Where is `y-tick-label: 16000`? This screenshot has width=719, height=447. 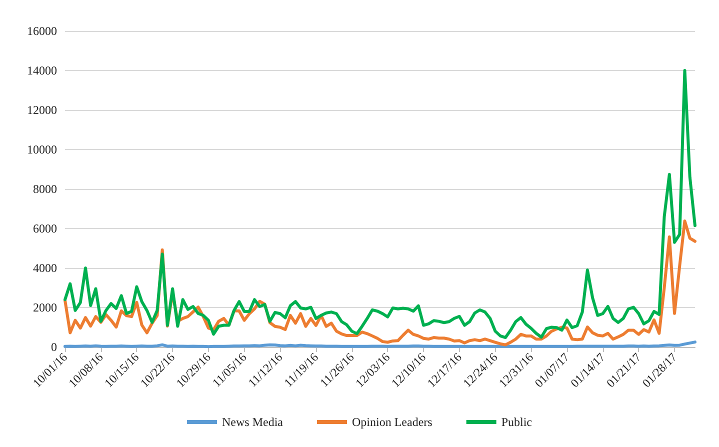
y-tick-label: 16000 is located at coordinates (42, 31).